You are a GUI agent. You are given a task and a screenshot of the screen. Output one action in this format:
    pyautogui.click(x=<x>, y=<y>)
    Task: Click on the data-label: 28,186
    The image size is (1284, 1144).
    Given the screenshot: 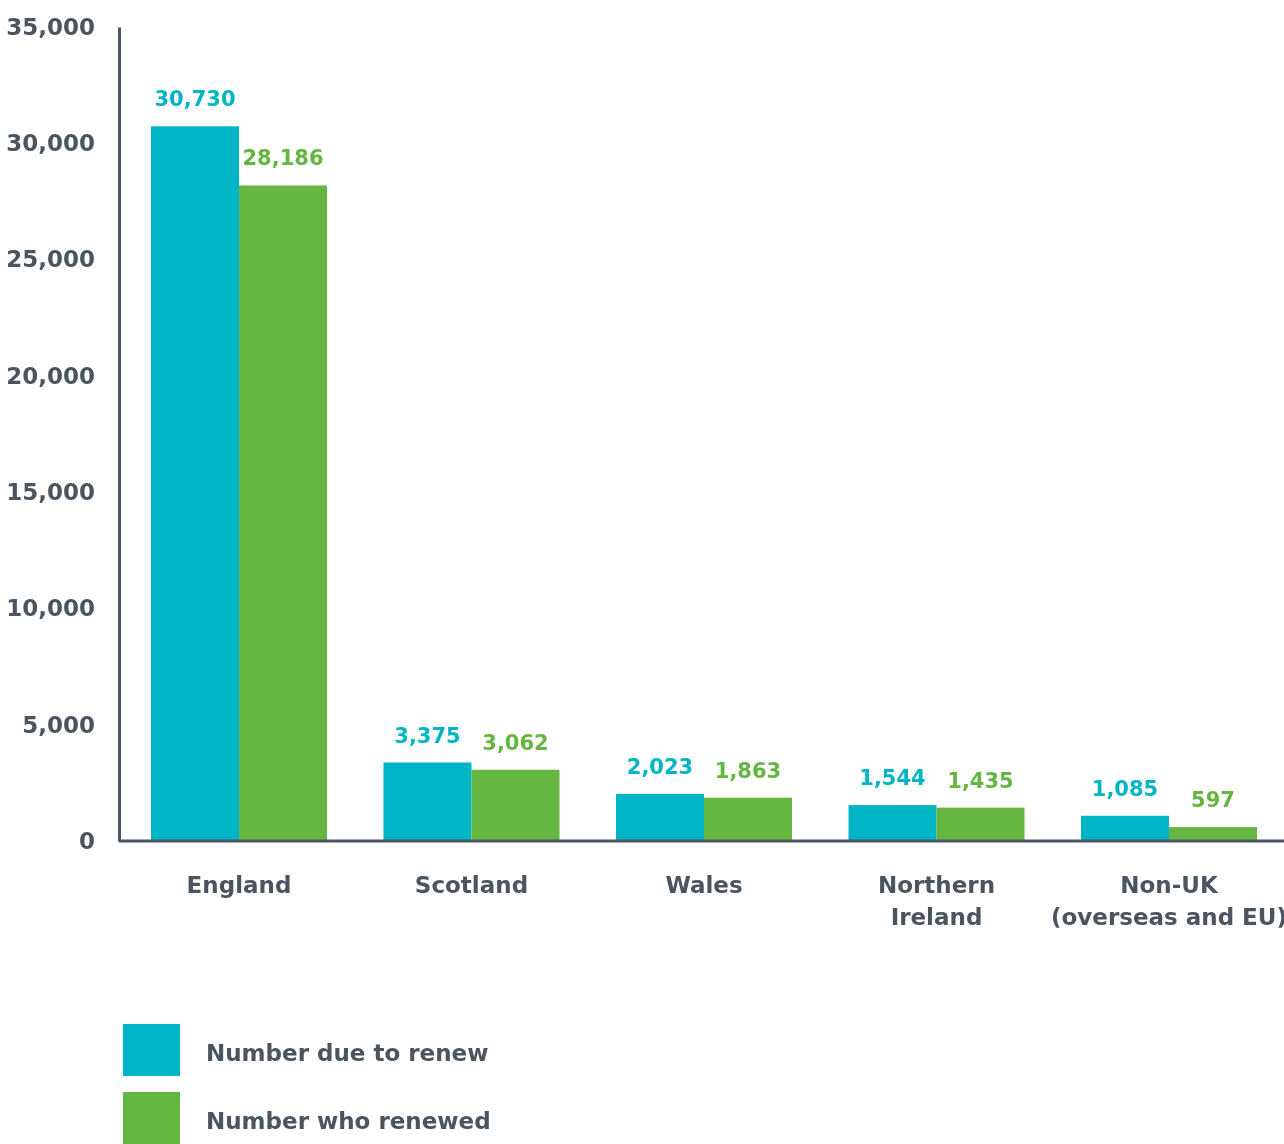 What is the action you would take?
    pyautogui.click(x=283, y=158)
    